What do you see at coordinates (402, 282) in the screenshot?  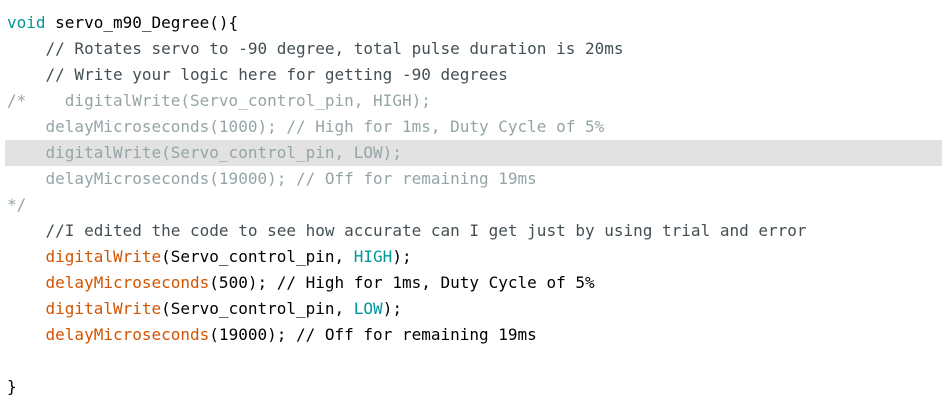 I see `code-token: (500); // High for 1ms, Duty Cycle of 5%` at bounding box center [402, 282].